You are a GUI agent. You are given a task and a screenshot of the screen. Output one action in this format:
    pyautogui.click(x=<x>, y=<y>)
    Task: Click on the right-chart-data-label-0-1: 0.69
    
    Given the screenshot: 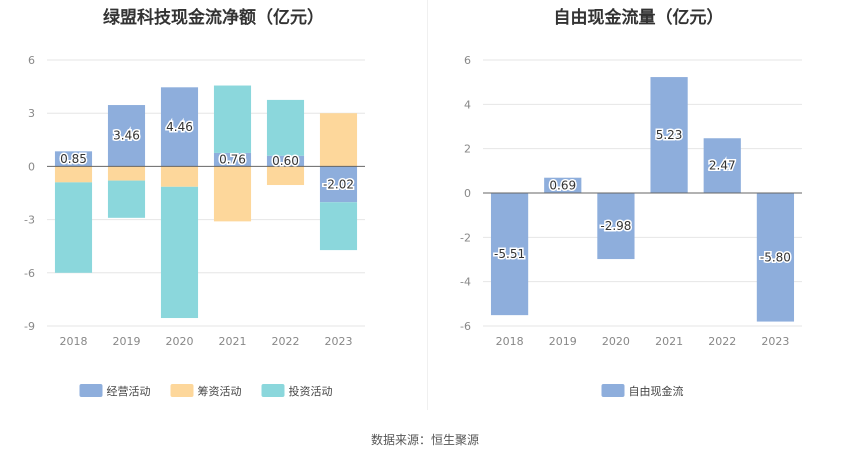 What is the action you would take?
    pyautogui.click(x=562, y=185)
    